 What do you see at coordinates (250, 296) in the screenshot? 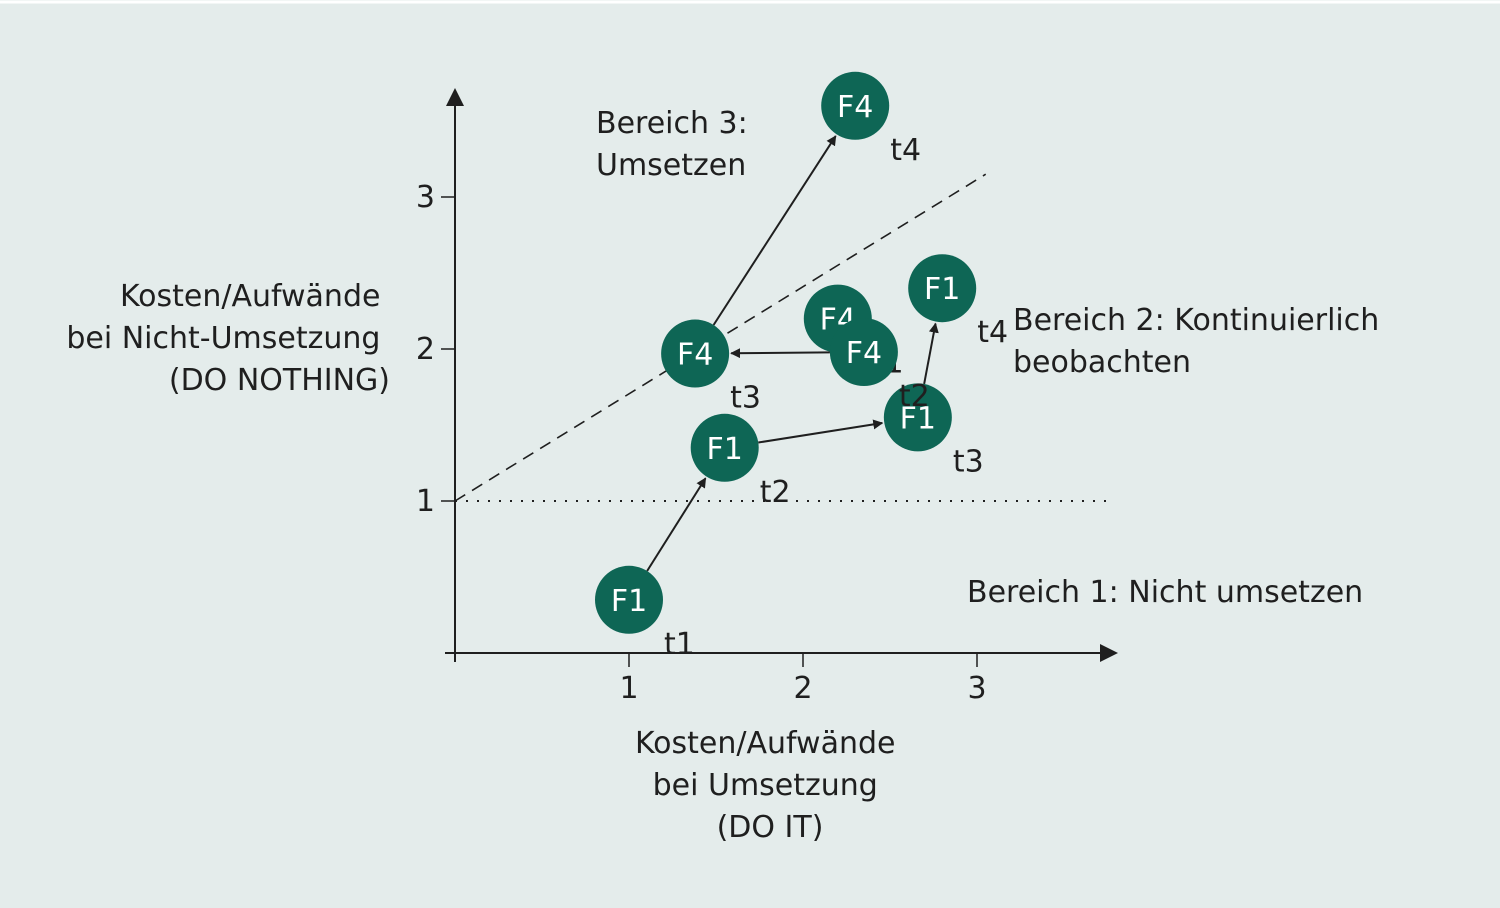
I see `y-axis-label-line1: Kosten/Aufwände` at bounding box center [250, 296].